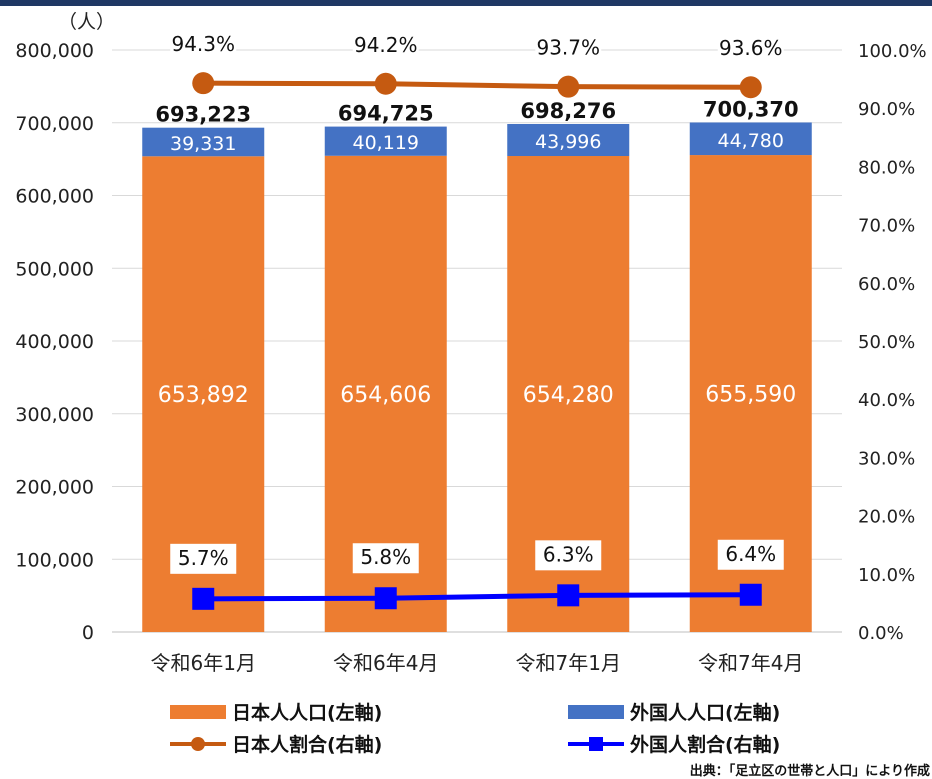 The width and height of the screenshot is (932, 779). What do you see at coordinates (892, 51) in the screenshot?
I see `y-right-tick-label: 100.0%` at bounding box center [892, 51].